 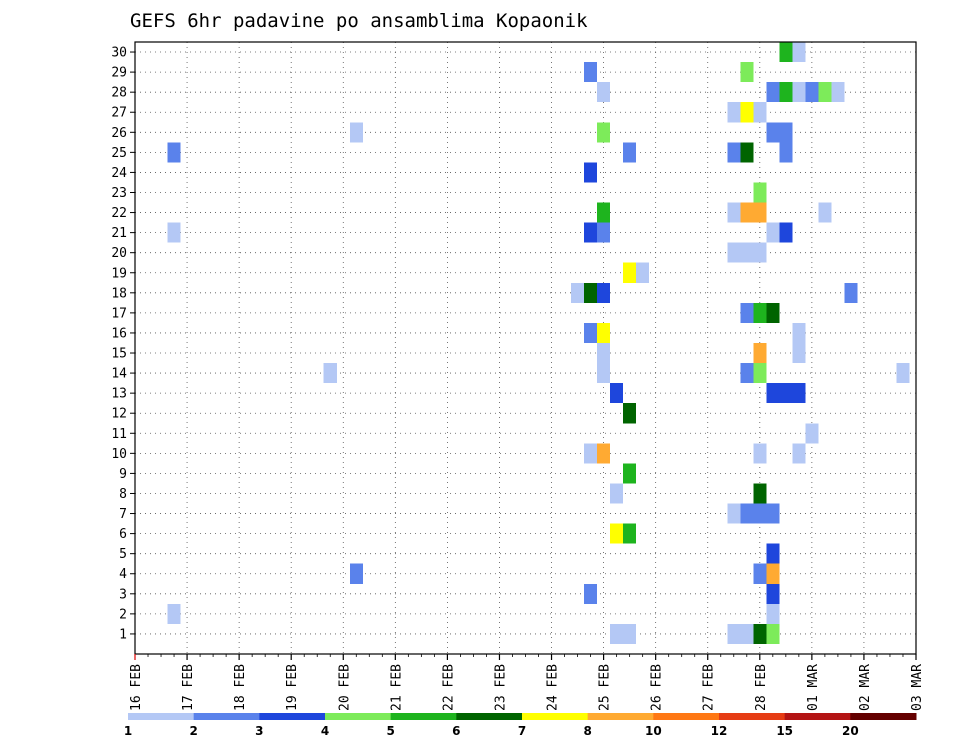 I want to click on y-tick-label: 29, so click(x=119, y=73).